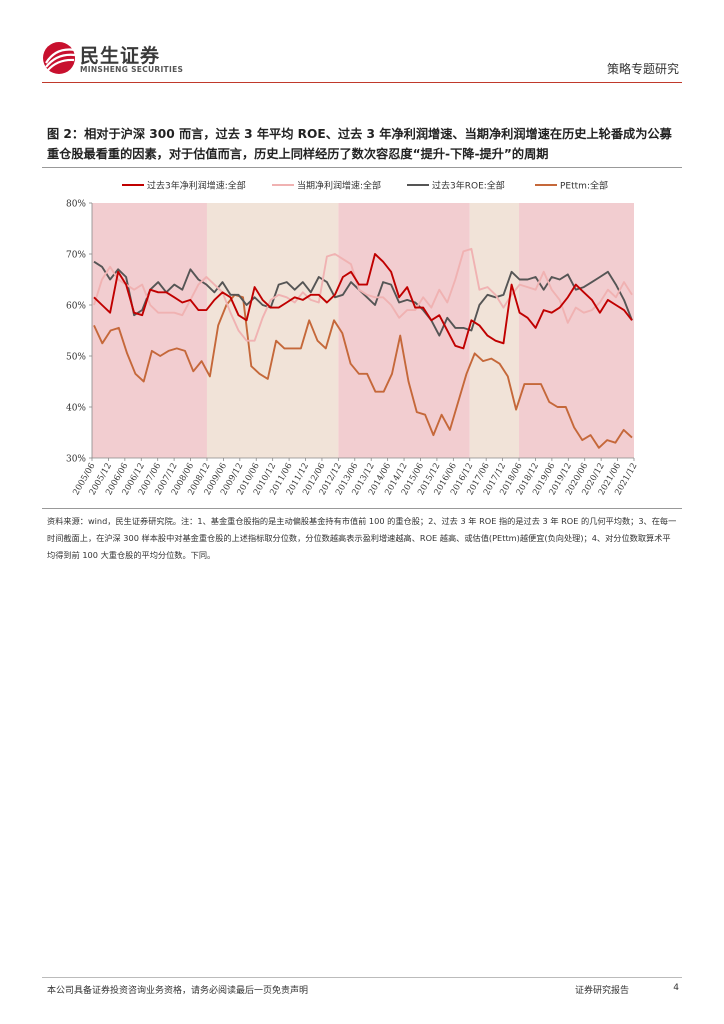  I want to click on y-tick-label: 30%, so click(76, 460).